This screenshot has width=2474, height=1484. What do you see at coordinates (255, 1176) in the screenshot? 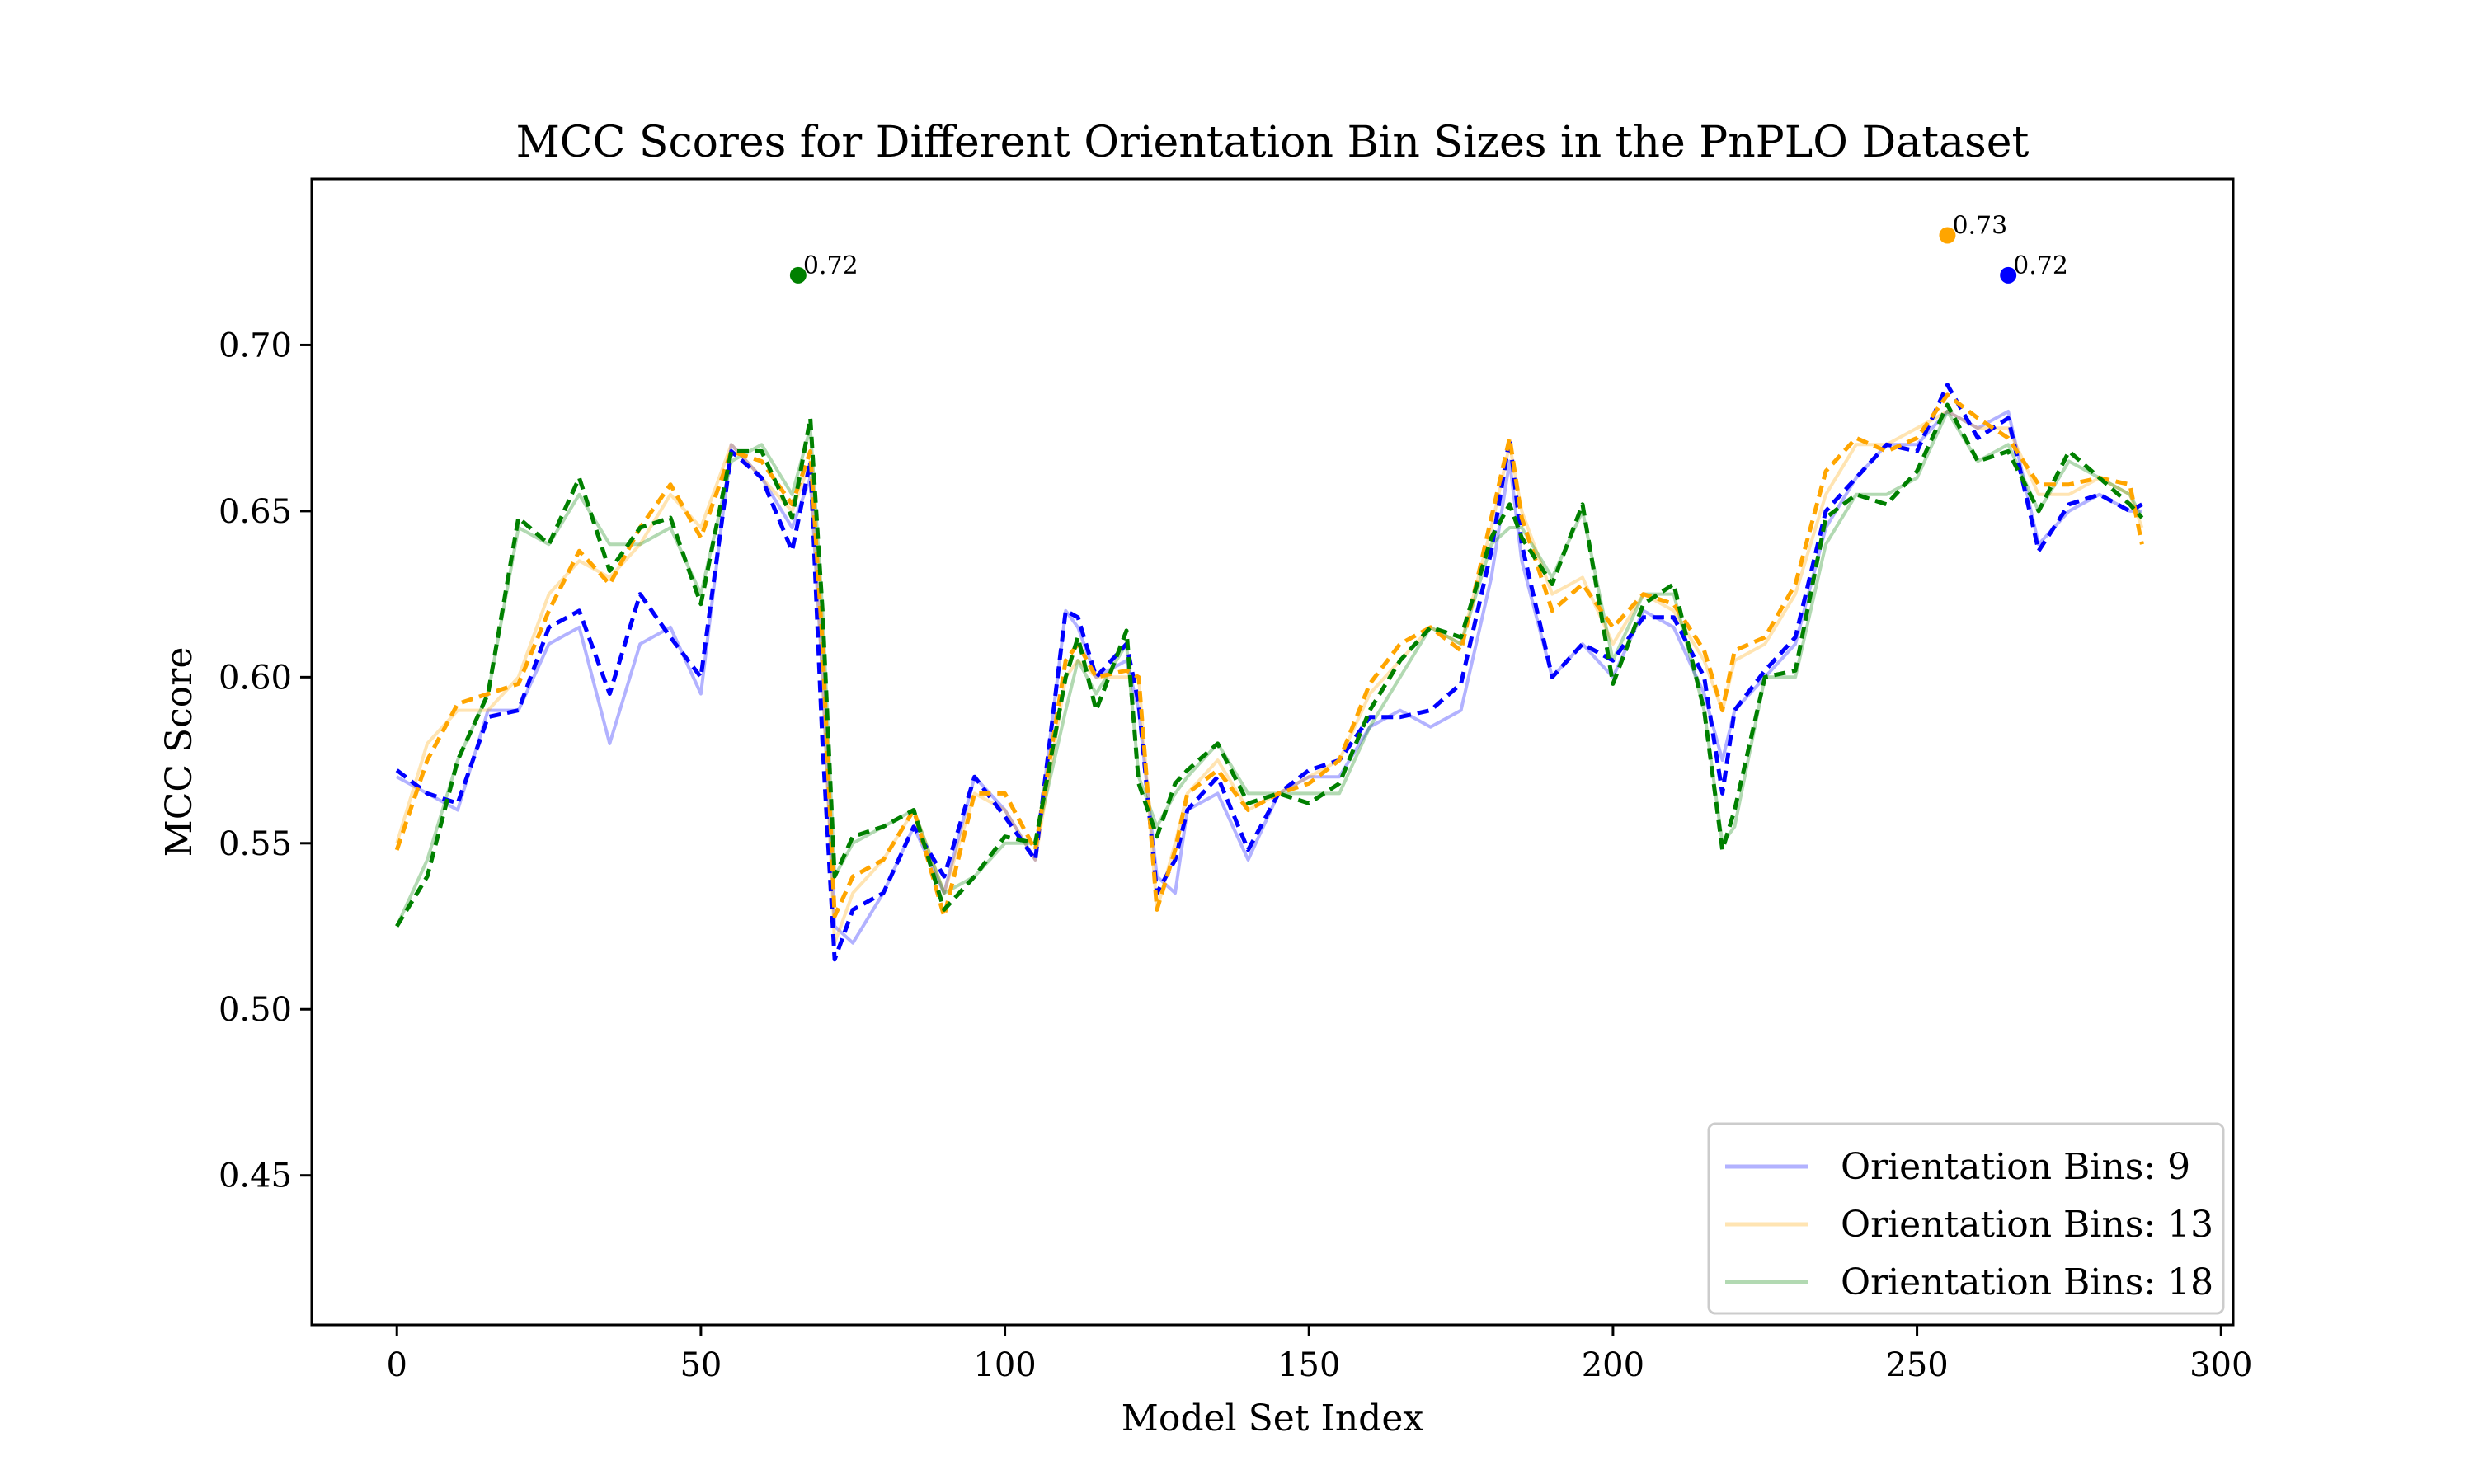
I see `y-tick-label: 0.45` at bounding box center [255, 1176].